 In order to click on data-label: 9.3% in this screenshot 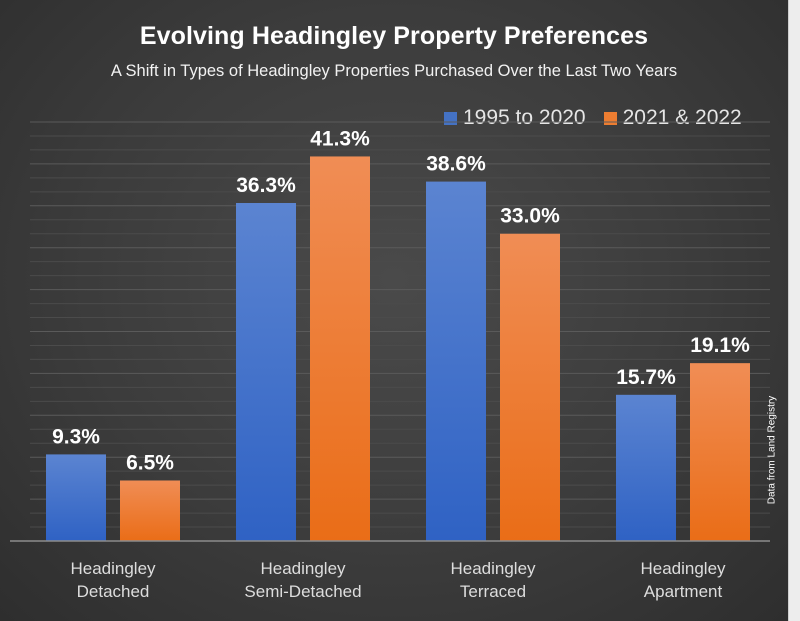, I will do `click(76, 436)`.